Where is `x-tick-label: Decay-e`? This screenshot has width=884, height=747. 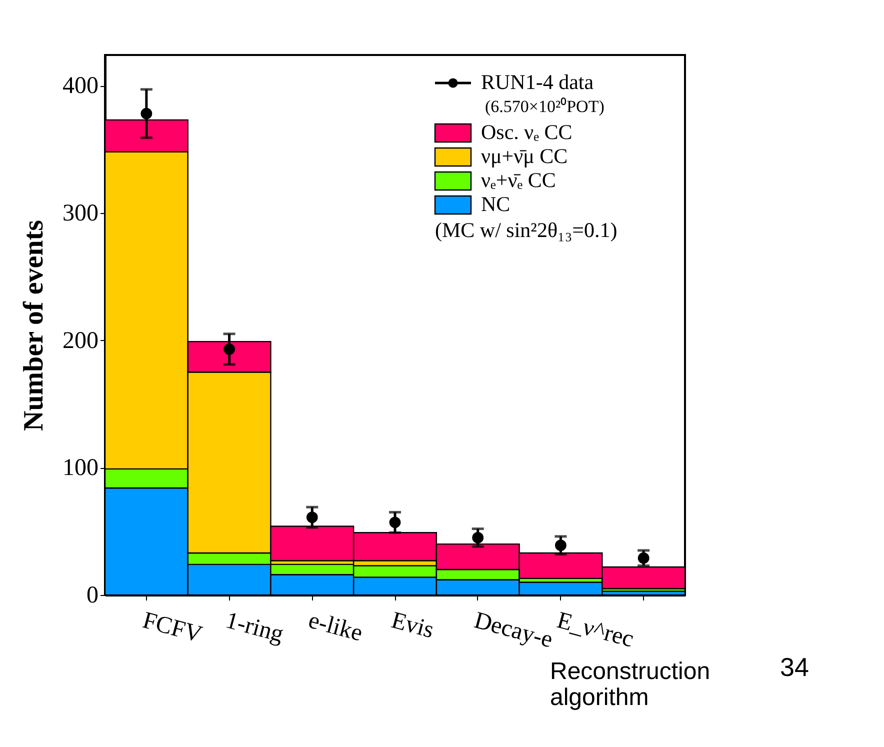
x-tick-label: Decay-e is located at coordinates (513, 631).